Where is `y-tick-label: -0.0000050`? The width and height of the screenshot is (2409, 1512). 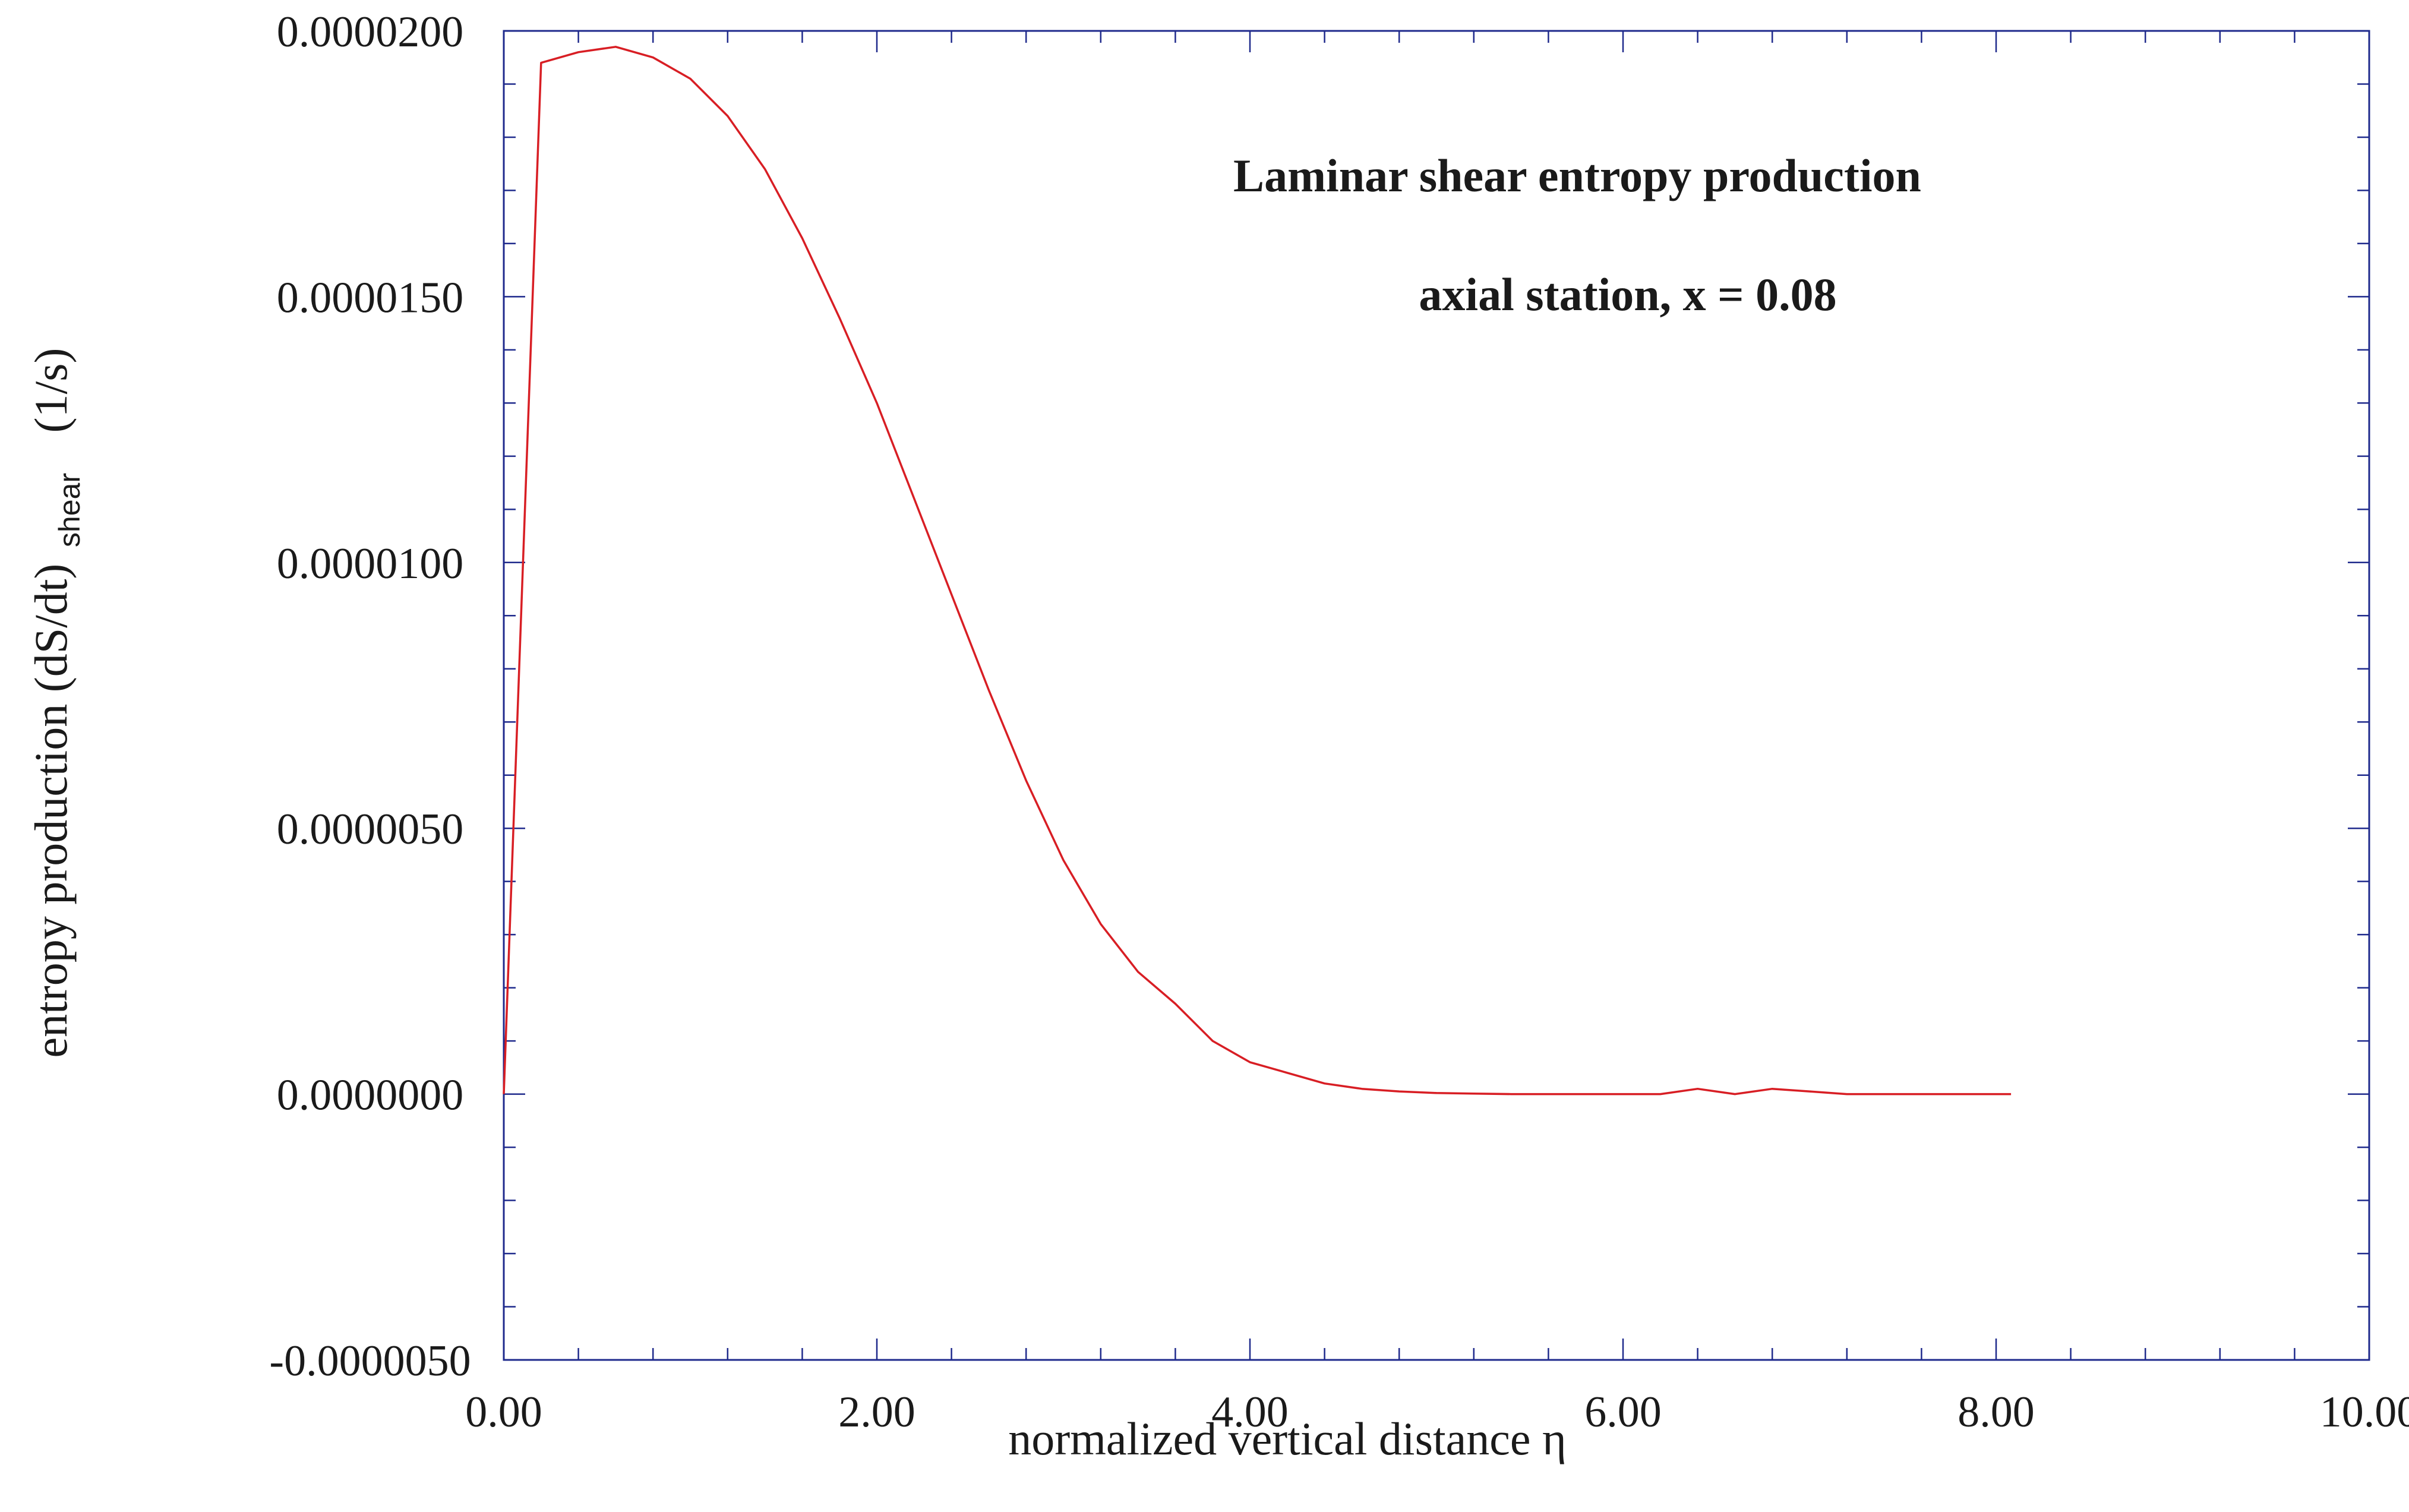
y-tick-label: -0.0000050 is located at coordinates (370, 1361).